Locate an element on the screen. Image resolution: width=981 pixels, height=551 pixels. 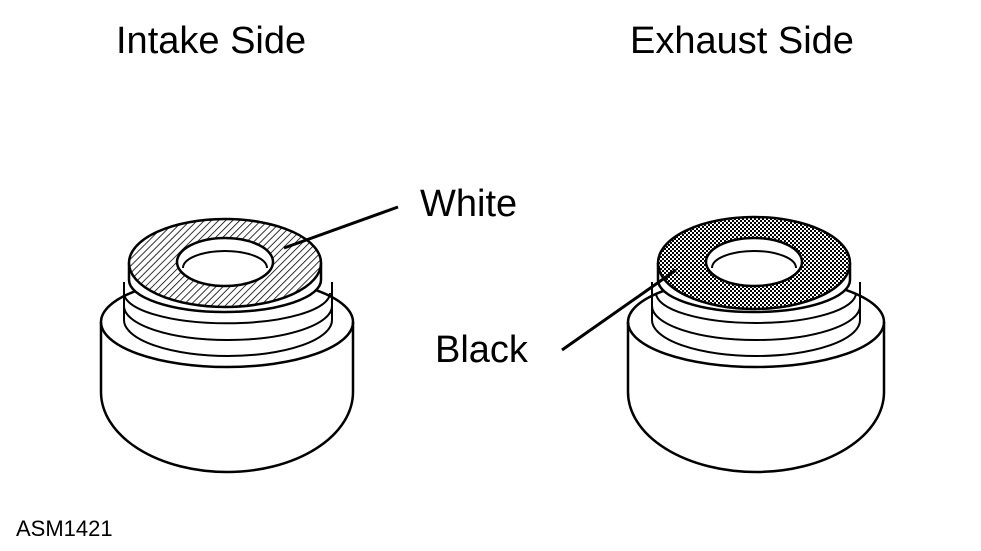
figure-code: ASM1421 is located at coordinates (64, 528).